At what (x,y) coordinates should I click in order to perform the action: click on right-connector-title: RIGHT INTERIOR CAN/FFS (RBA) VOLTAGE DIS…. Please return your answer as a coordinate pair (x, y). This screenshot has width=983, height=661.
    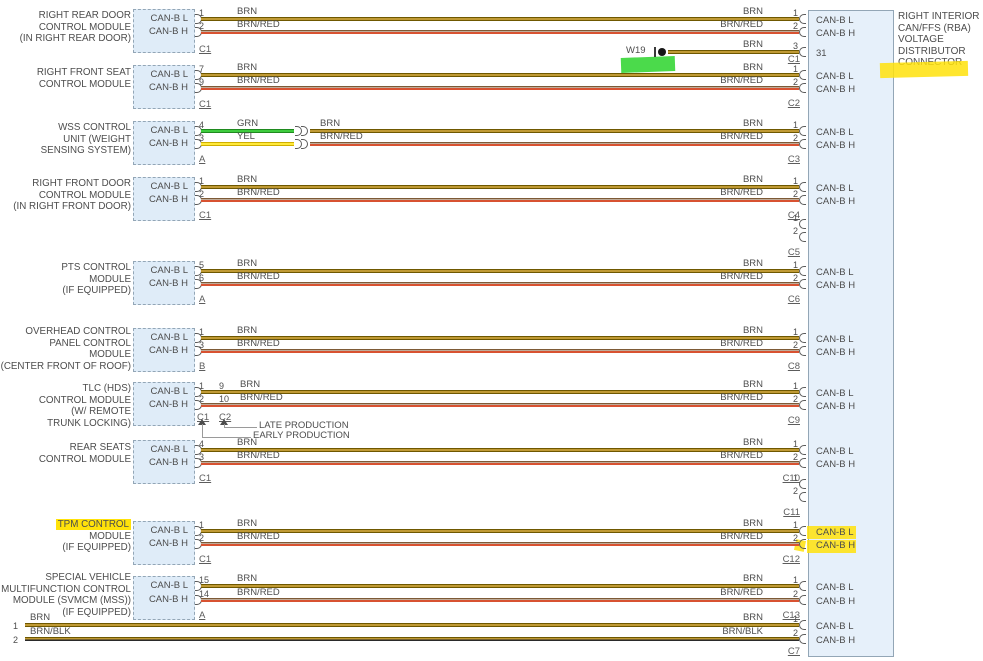
    Looking at the image, I should click on (940, 40).